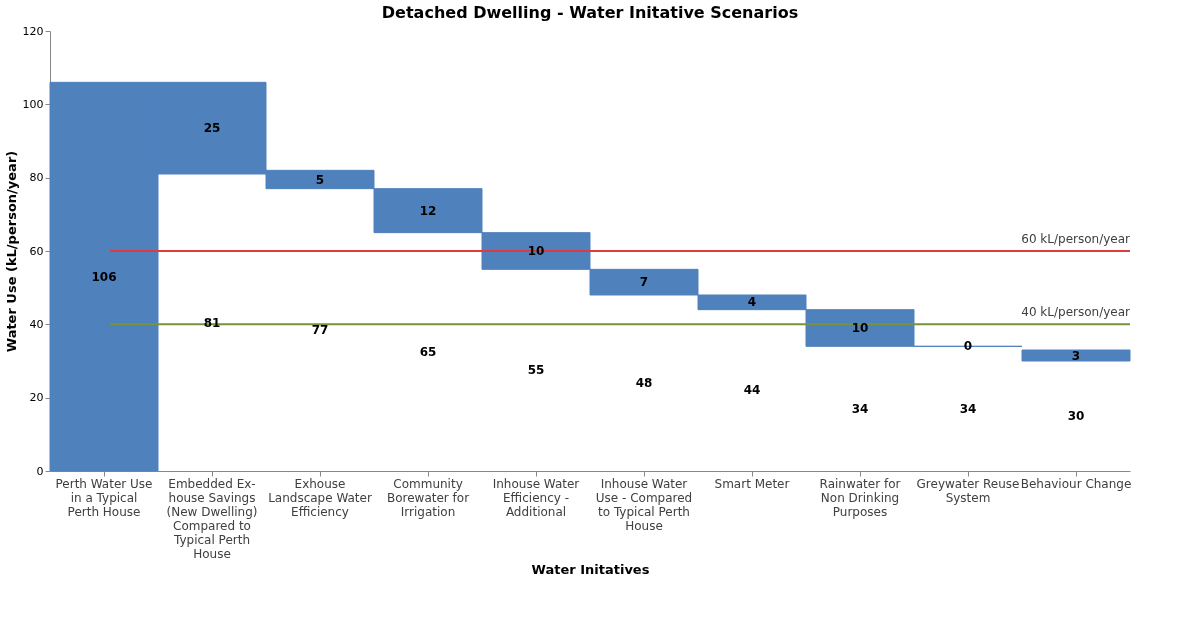 The height and width of the screenshot is (620, 1203). What do you see at coordinates (36, 324) in the screenshot?
I see `y-tick-label: 40` at bounding box center [36, 324].